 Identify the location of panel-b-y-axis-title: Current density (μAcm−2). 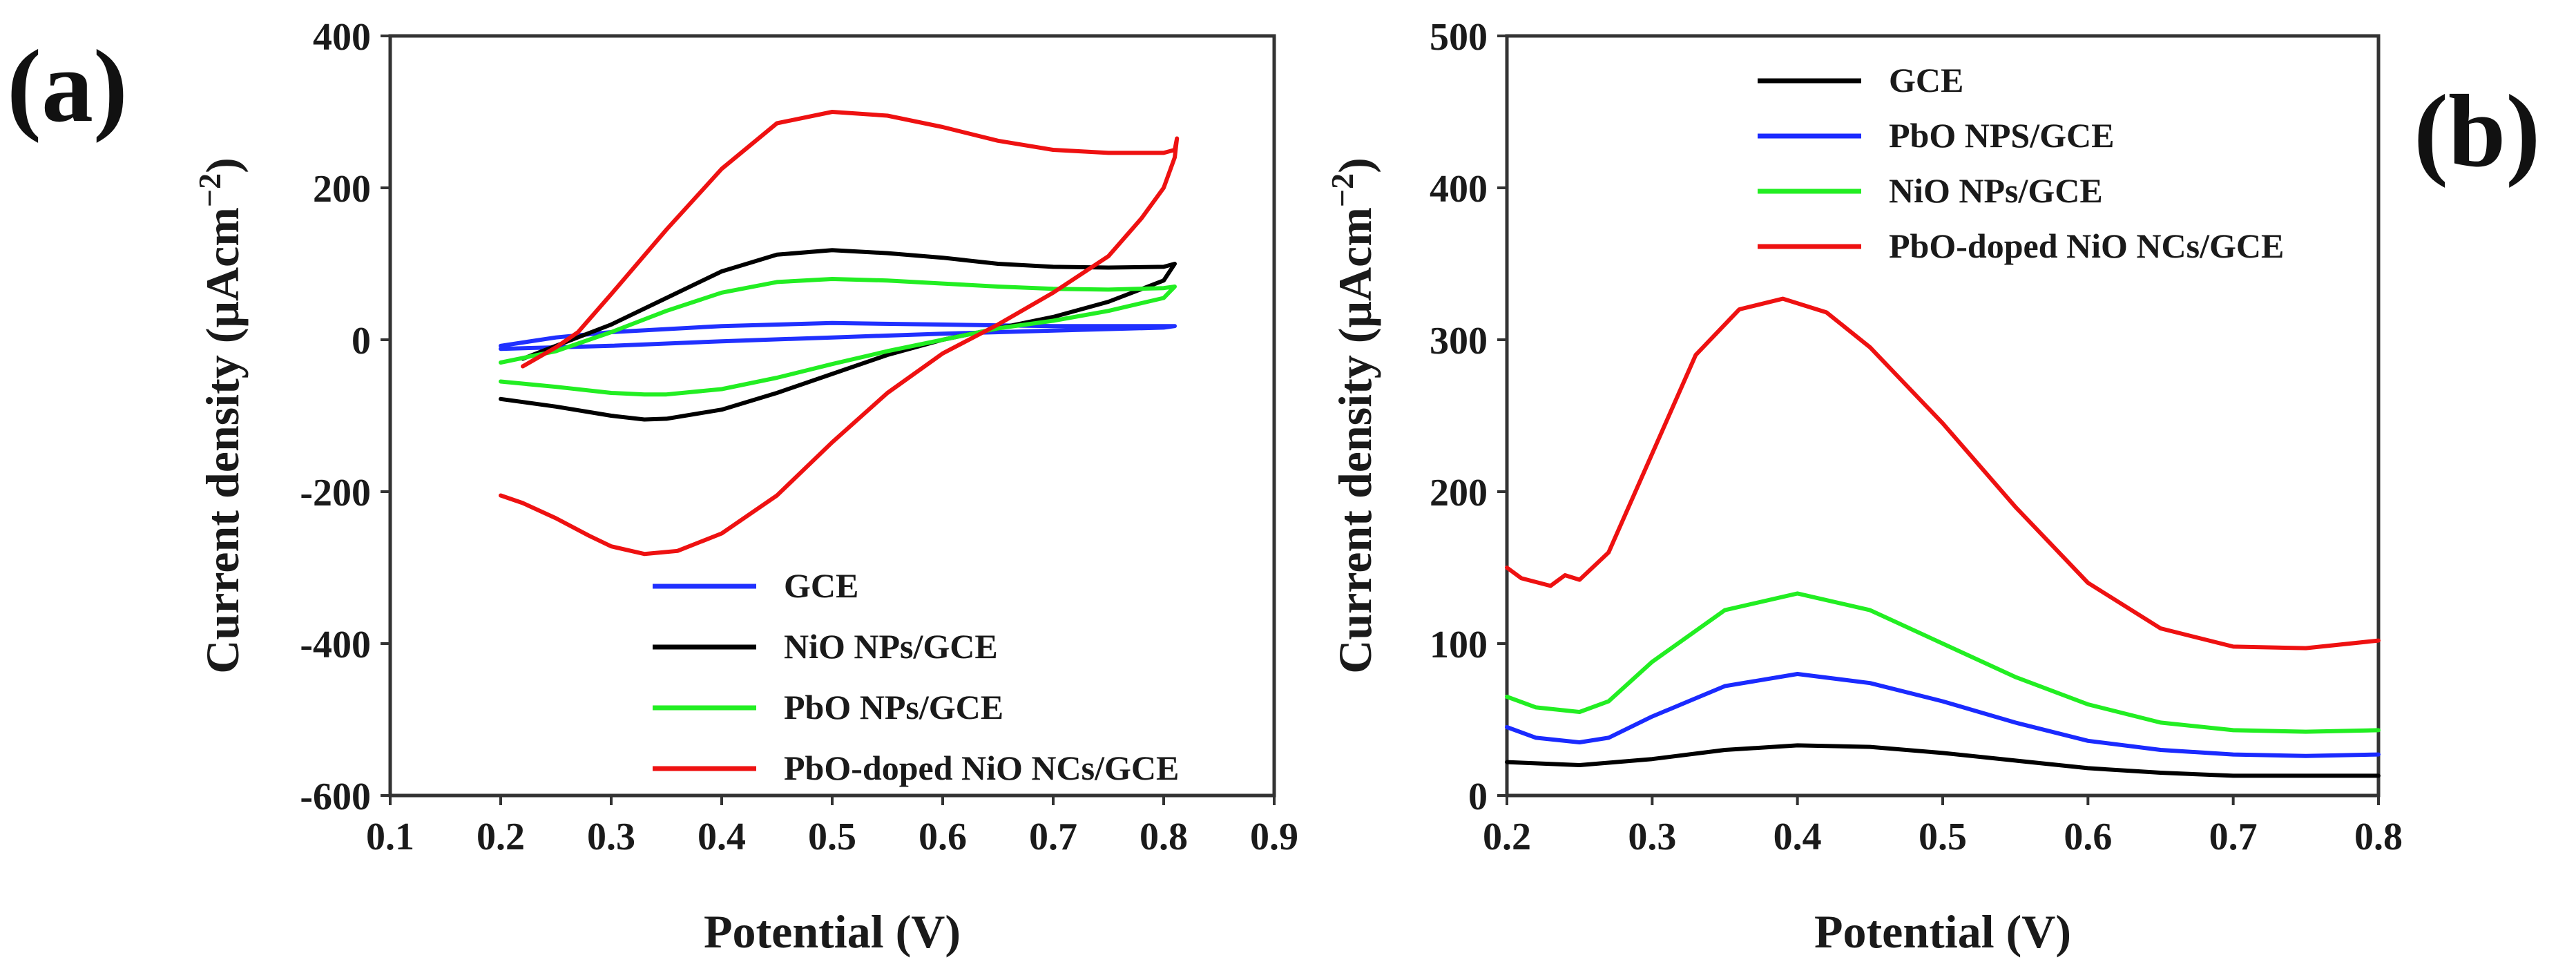
(1353, 415).